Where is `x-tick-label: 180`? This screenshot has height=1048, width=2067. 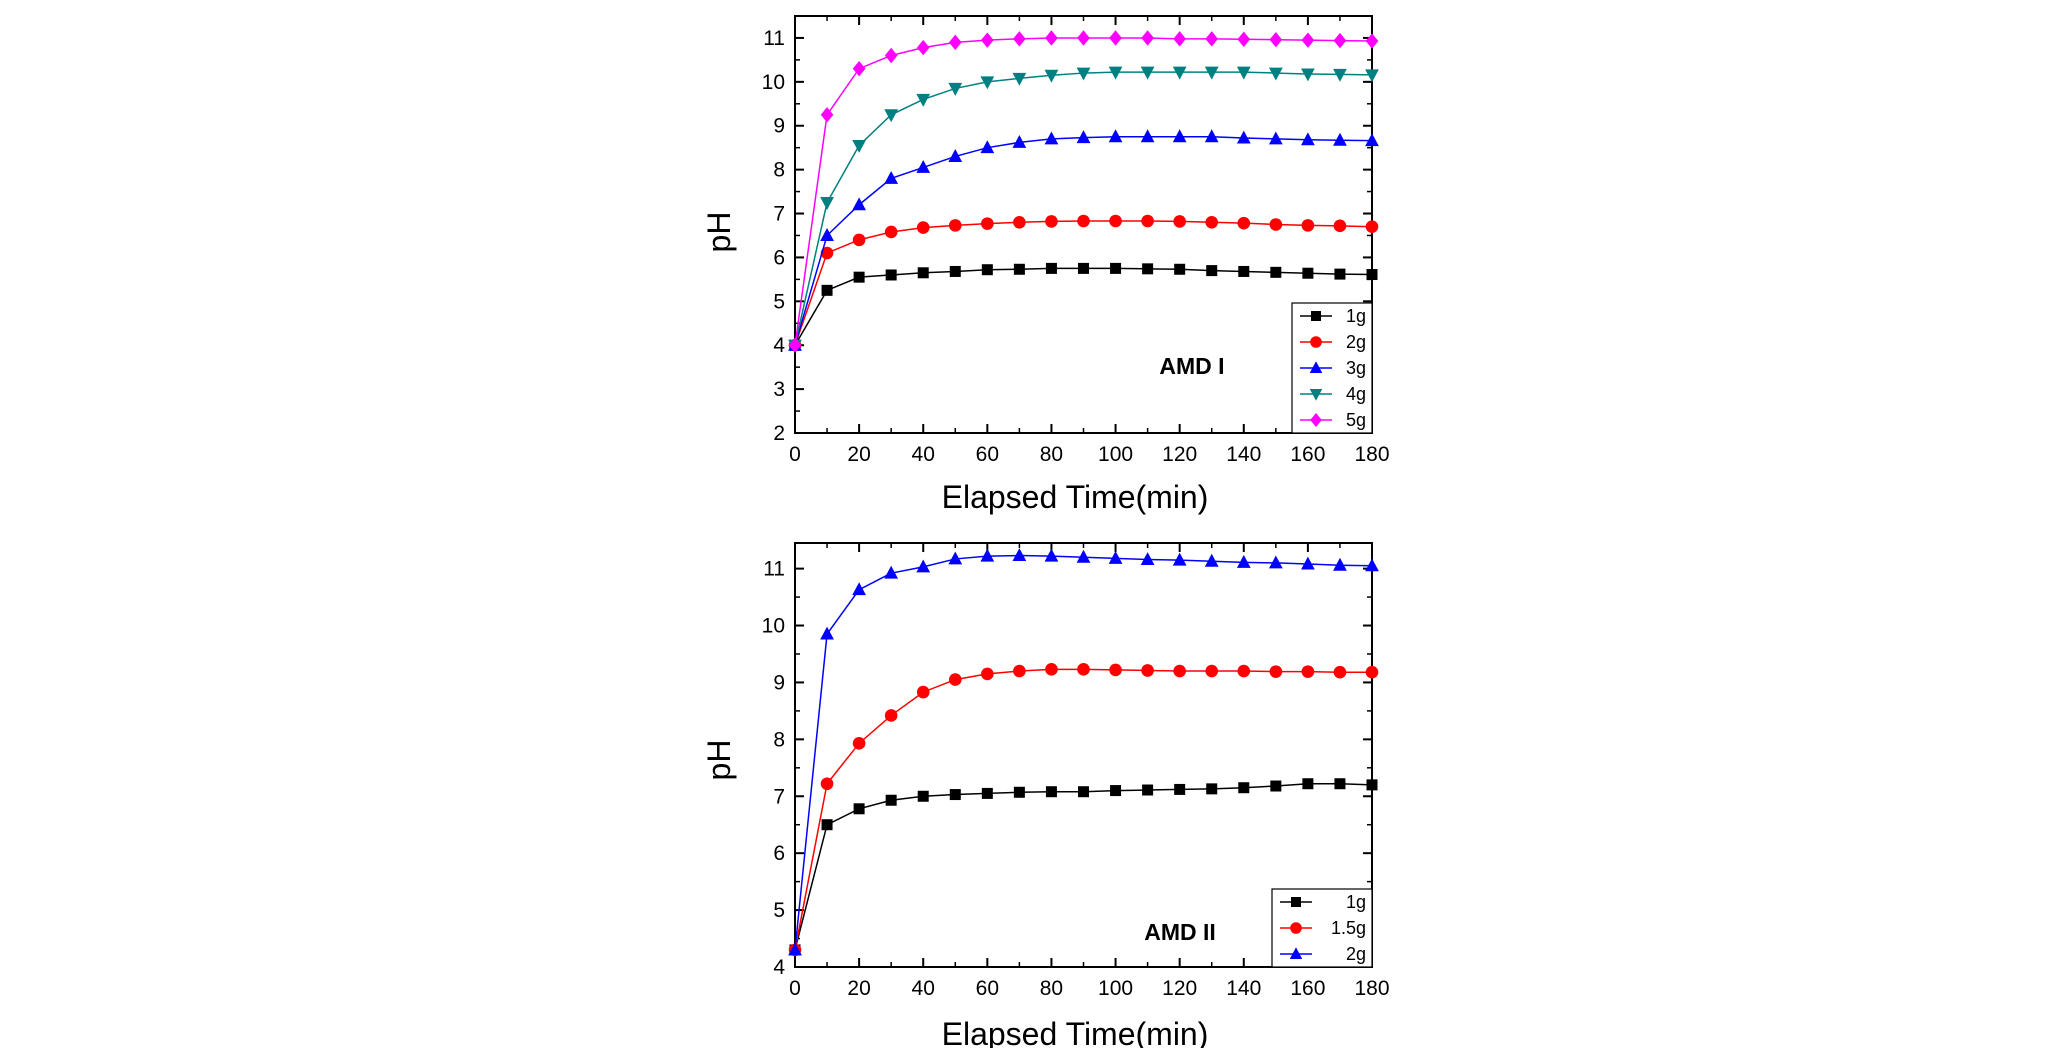
x-tick-label: 180 is located at coordinates (1371, 988).